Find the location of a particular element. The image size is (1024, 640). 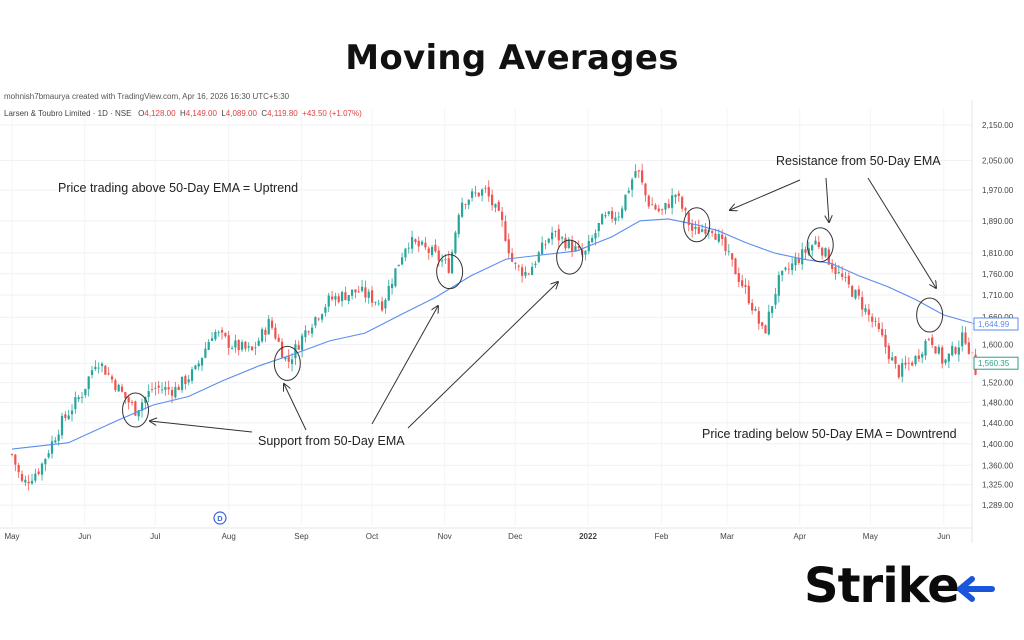

ohlc-close-value: 4,119.80 is located at coordinates (282, 113).